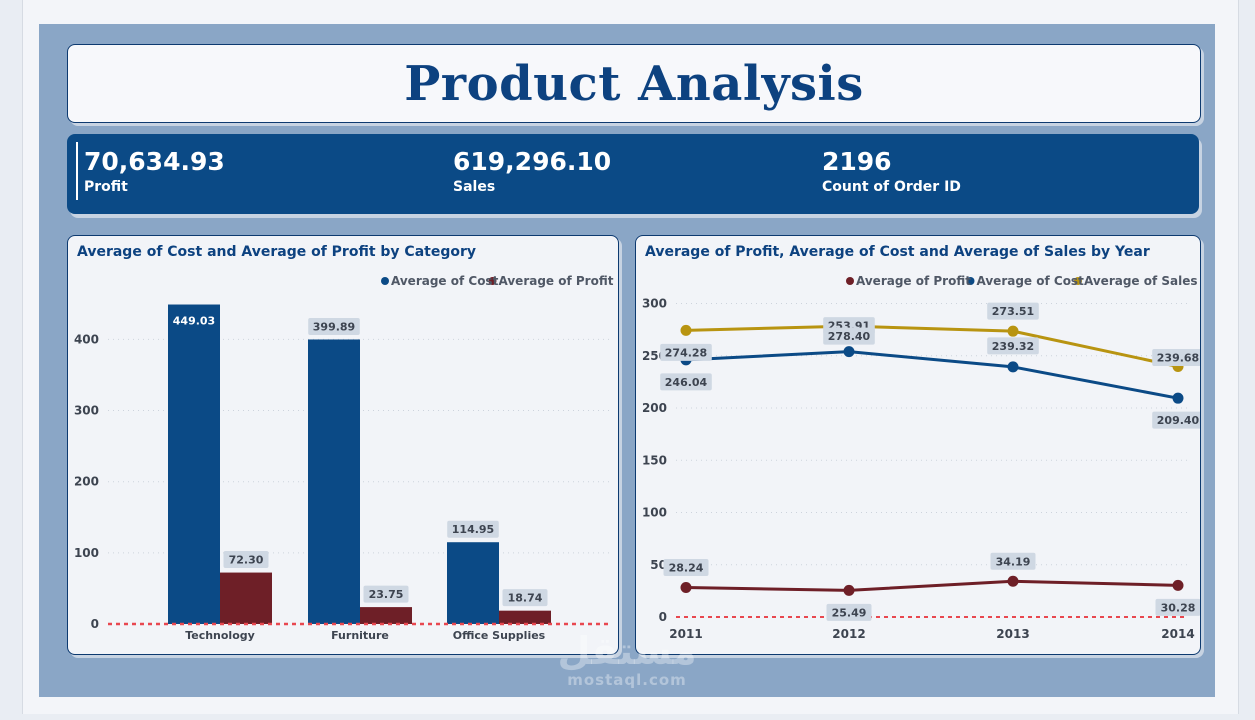  I want to click on x-tick-office-supplies: Office Supplies, so click(499, 635).